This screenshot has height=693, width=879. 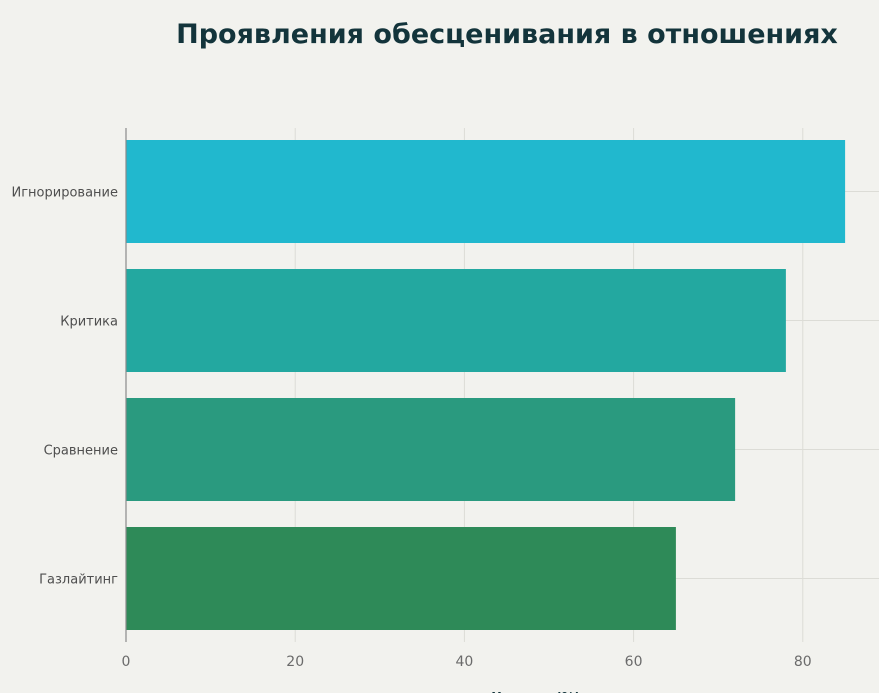 What do you see at coordinates (78, 580) in the screenshot?
I see `category-label: Газлайтинг` at bounding box center [78, 580].